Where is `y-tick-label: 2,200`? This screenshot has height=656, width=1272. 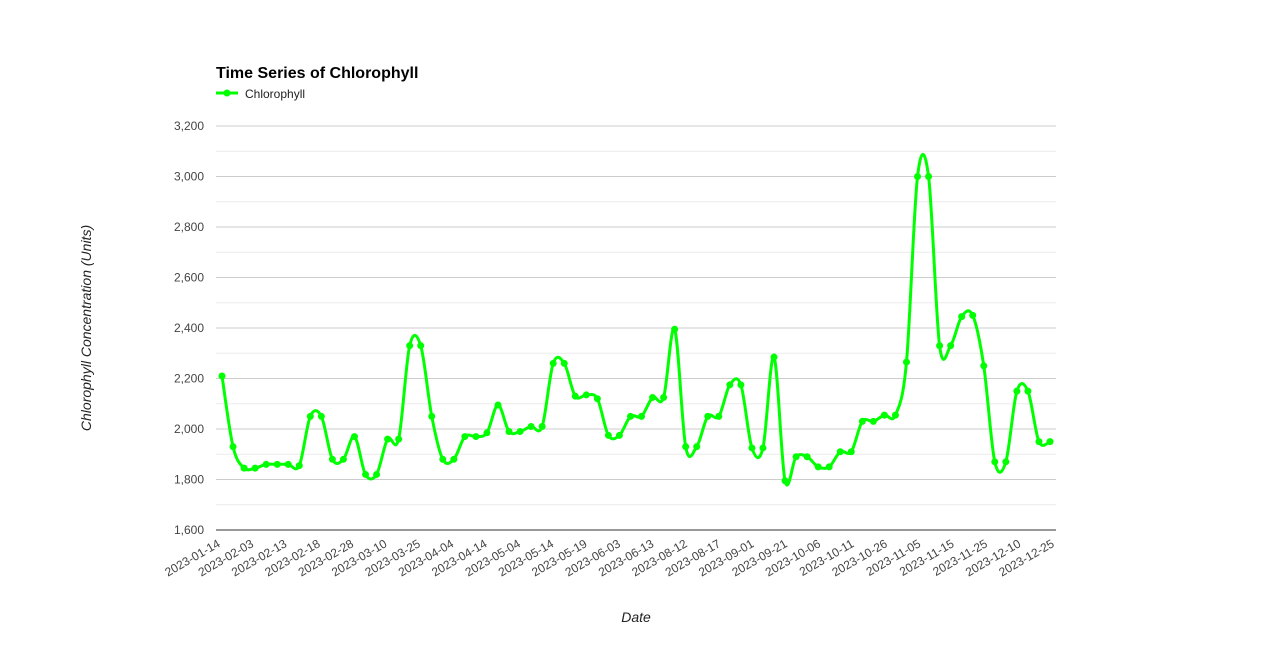
y-tick-label: 2,200 is located at coordinates (189, 379).